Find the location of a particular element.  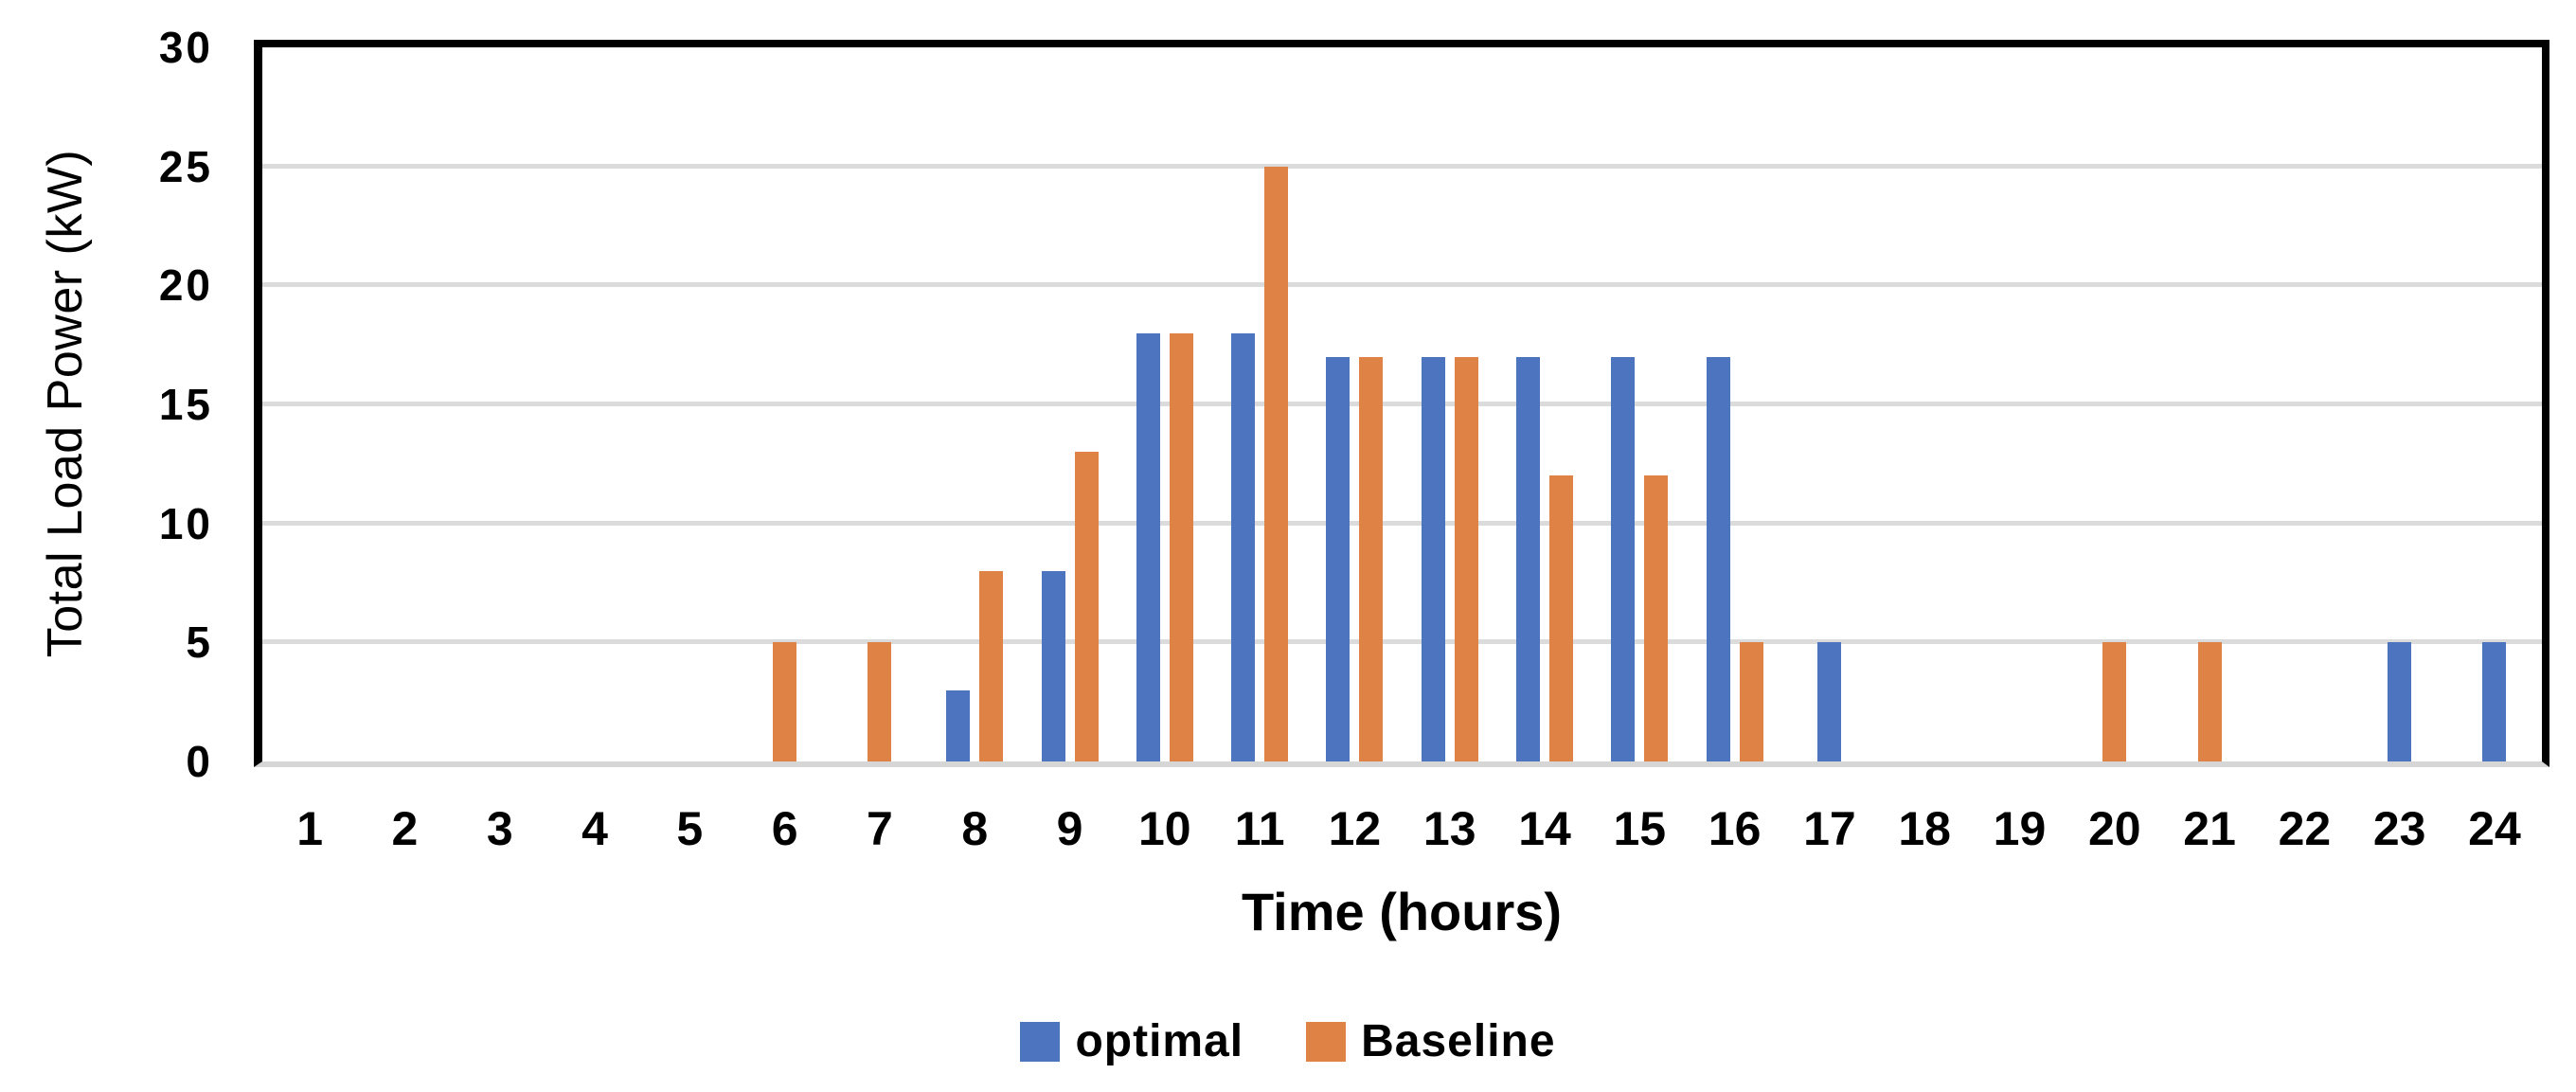

legend-swatch-optimal is located at coordinates (1040, 1042).